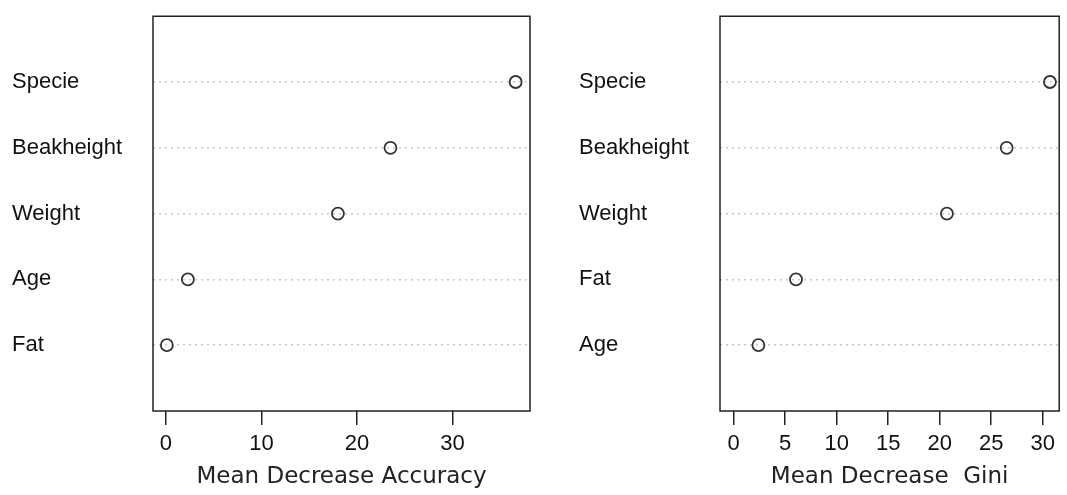 This screenshot has width=1067, height=495. What do you see at coordinates (341, 475) in the screenshot?
I see `x-axis-title: Mean Decrease Accuracy` at bounding box center [341, 475].